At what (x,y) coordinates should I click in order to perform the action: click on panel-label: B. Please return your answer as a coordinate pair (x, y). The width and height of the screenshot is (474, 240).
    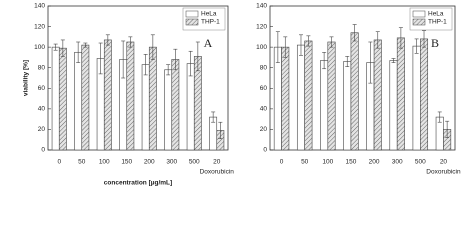
    Looking at the image, I should click on (435, 43).